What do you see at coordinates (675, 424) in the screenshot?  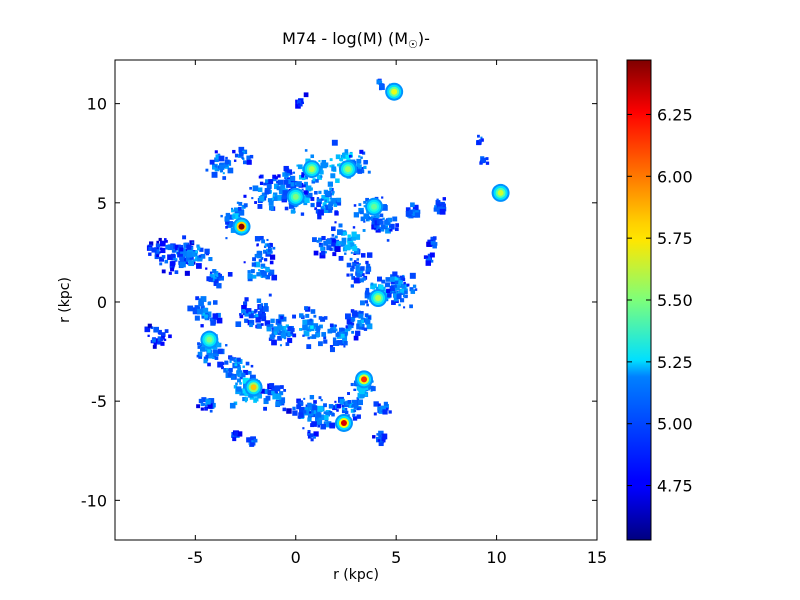 I see `colorbar-tick-label: 5.00` at bounding box center [675, 424].